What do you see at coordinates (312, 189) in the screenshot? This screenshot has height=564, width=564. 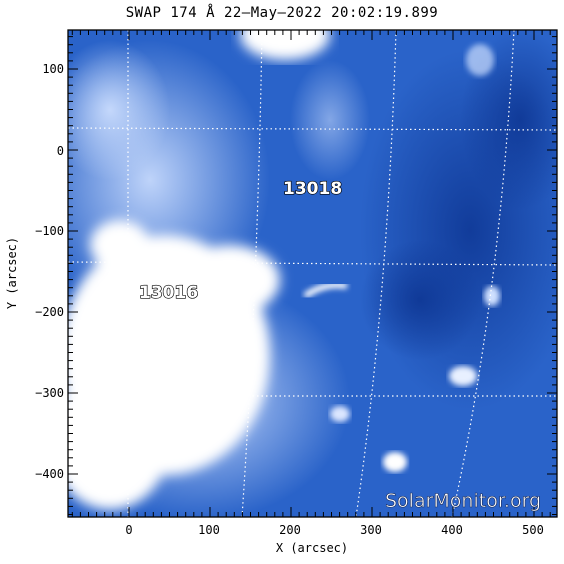 I see `active-region-label: 13018` at bounding box center [312, 189].